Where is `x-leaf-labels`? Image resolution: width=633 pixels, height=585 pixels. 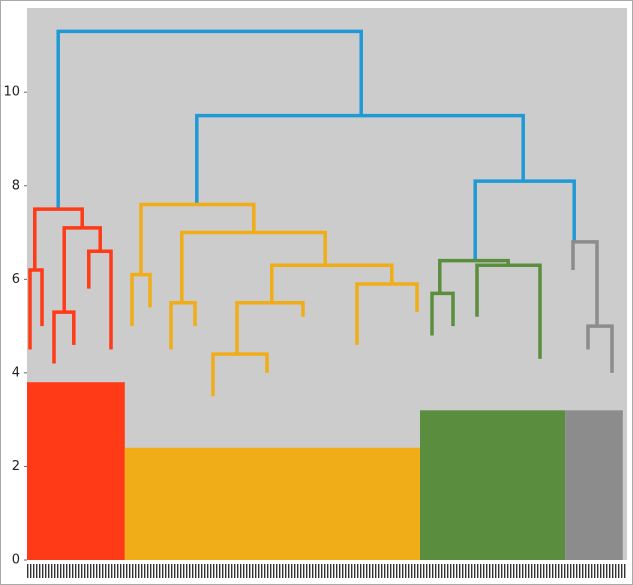
x-leaf-labels is located at coordinates (327, 571).